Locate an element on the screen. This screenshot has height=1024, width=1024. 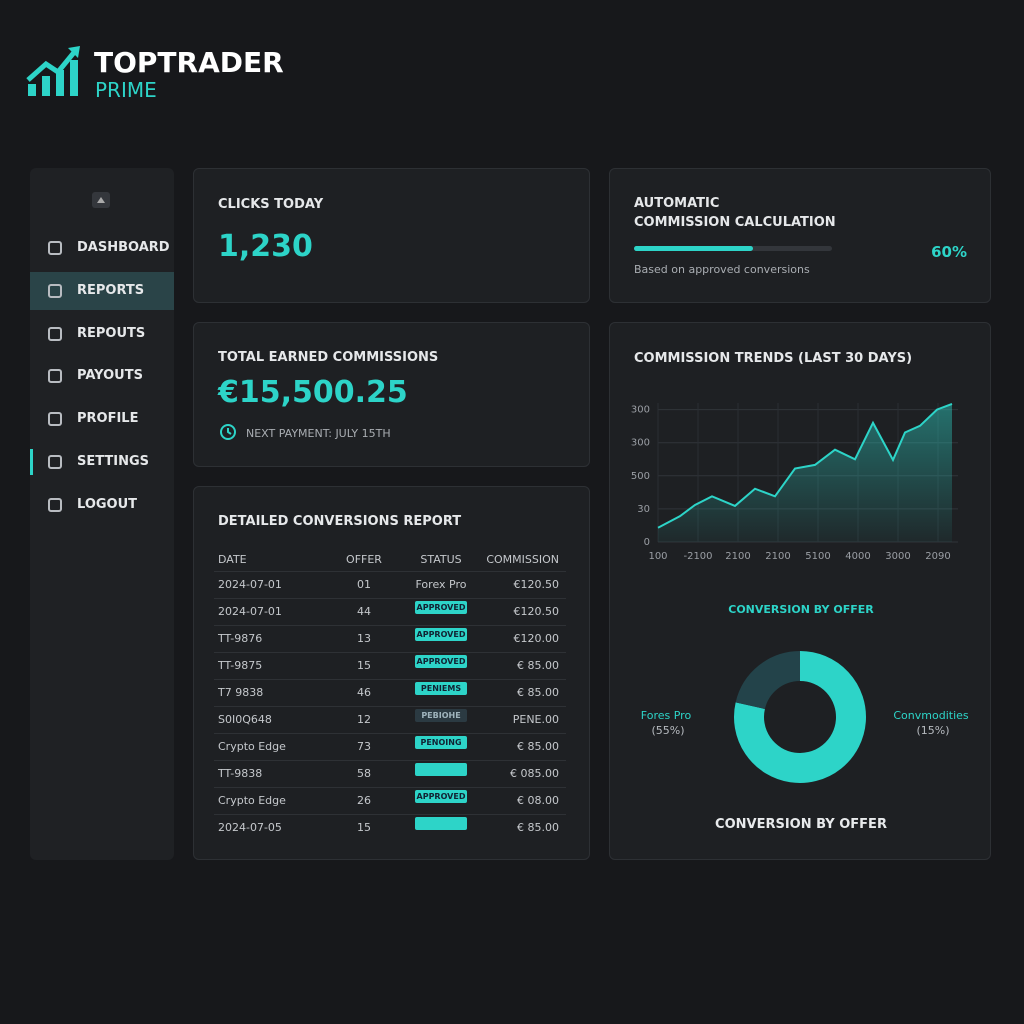
status-badge: PEBIOHE is located at coordinates (441, 715).